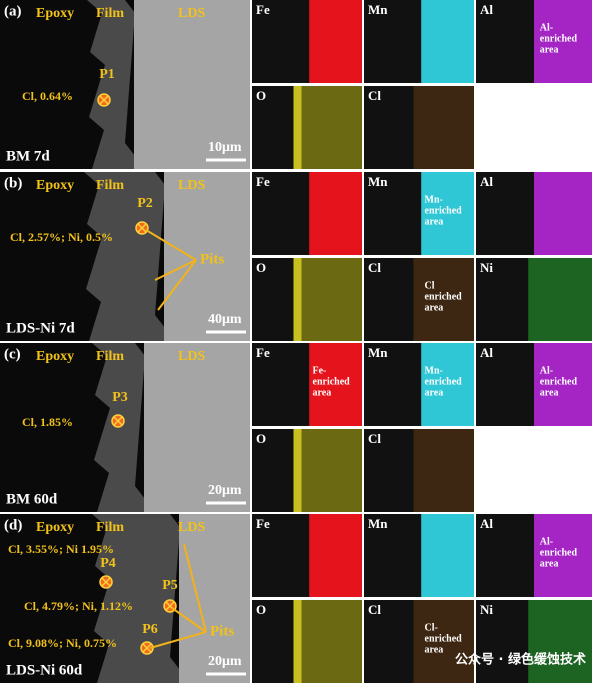  I want to click on sample-label: LDS-Ni 7d, so click(40, 328).